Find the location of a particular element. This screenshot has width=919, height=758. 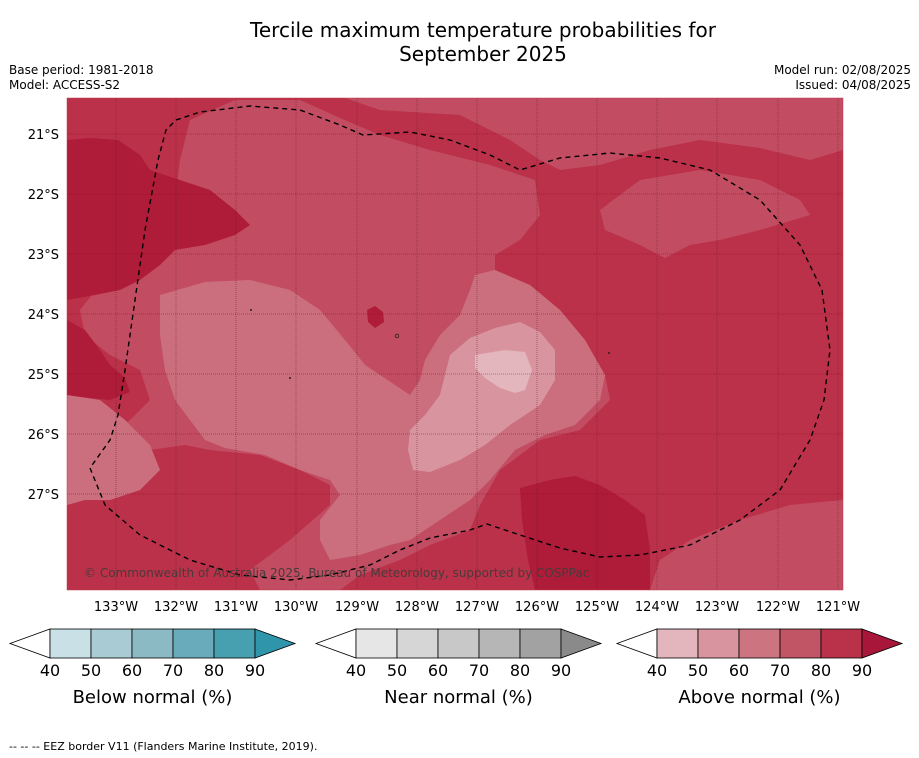

lon-label: 122°W is located at coordinates (778, 607).